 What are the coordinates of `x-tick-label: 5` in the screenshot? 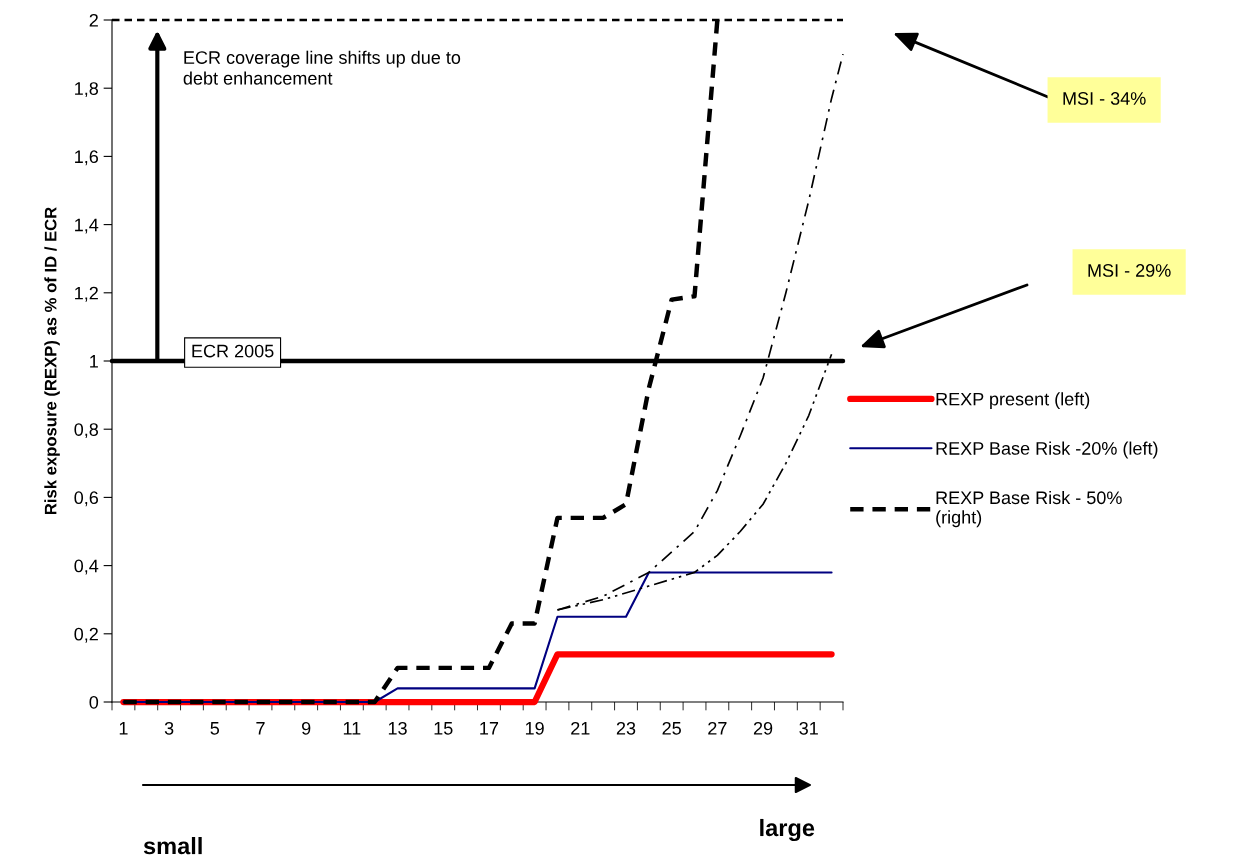 It's located at (215, 728).